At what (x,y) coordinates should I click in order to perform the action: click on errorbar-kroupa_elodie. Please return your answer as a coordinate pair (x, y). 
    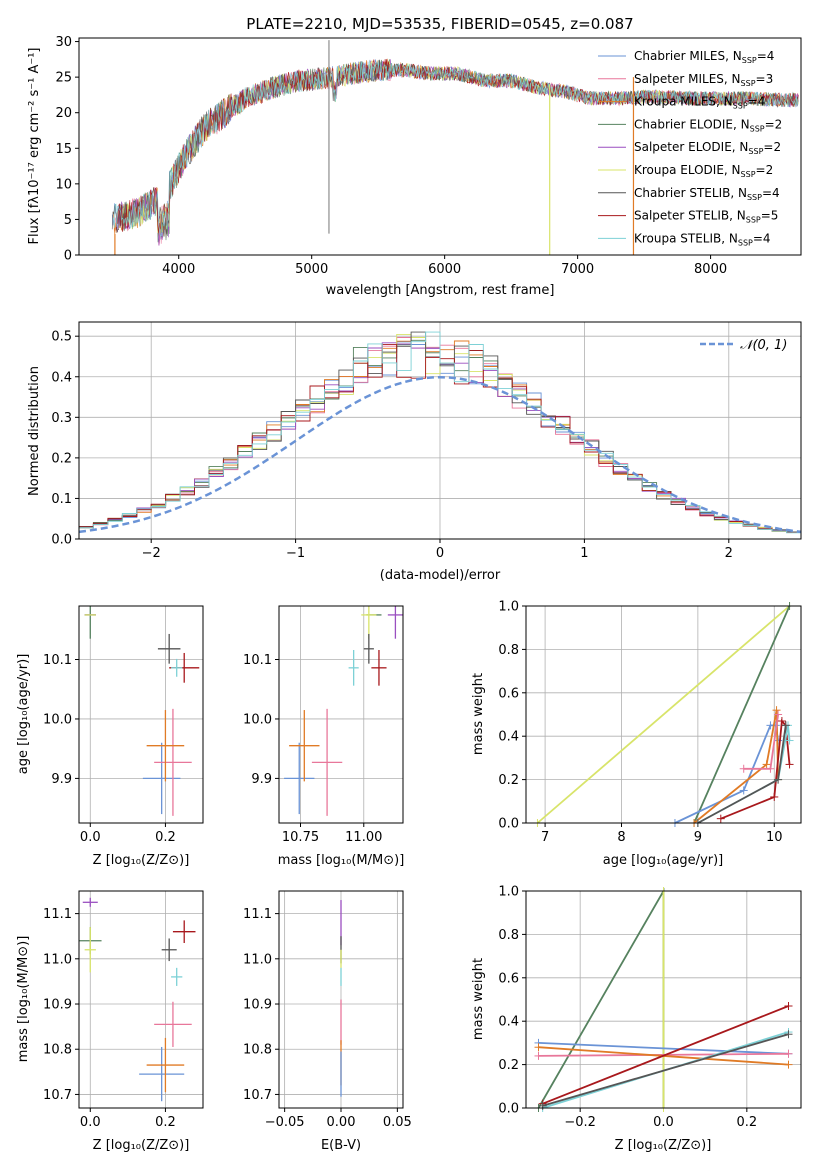
    Looking at the image, I should click on (90, 950).